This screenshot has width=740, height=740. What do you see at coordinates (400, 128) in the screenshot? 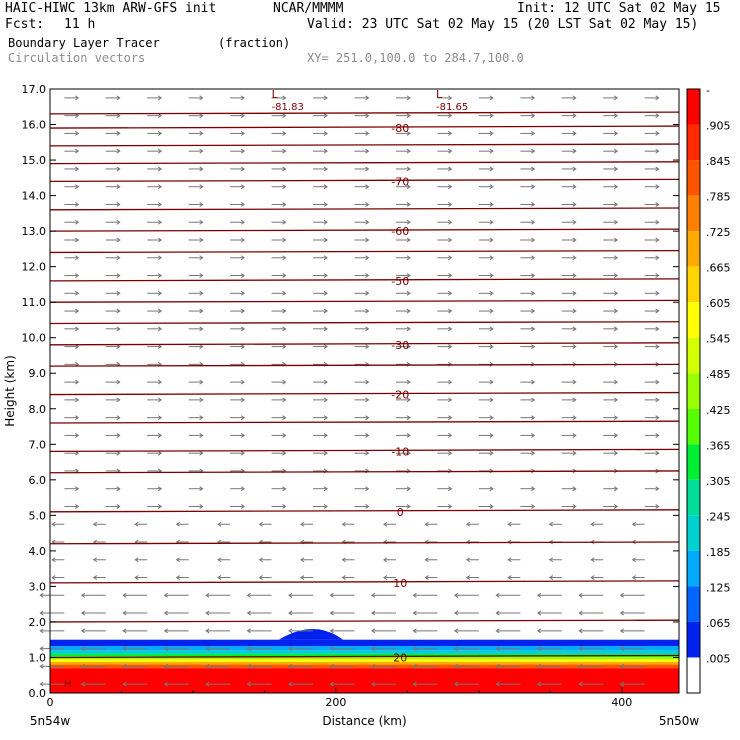
I see `isotherm-label: -80` at bounding box center [400, 128].